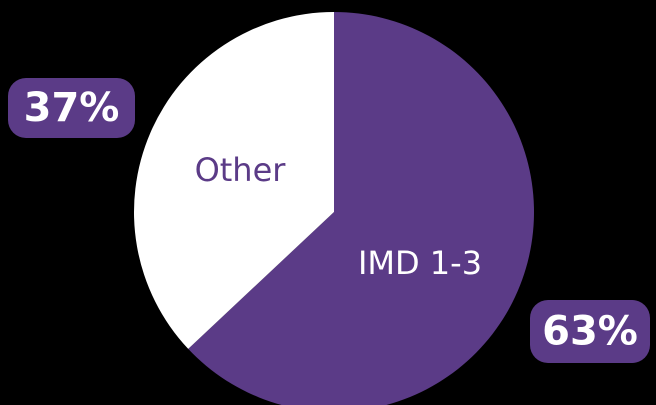 Image resolution: width=656 pixels, height=405 pixels. What do you see at coordinates (241, 170) in the screenshot?
I see `slice-label: Other` at bounding box center [241, 170].